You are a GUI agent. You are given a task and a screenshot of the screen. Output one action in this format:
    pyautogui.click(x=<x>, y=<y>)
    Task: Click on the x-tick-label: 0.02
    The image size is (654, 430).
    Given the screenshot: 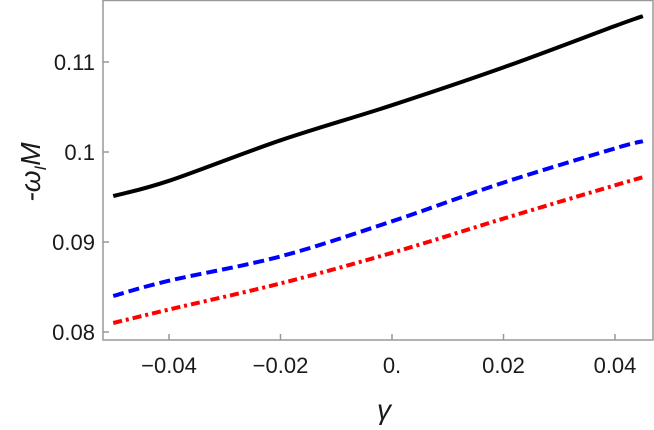 What is the action you would take?
    pyautogui.click(x=503, y=365)
    